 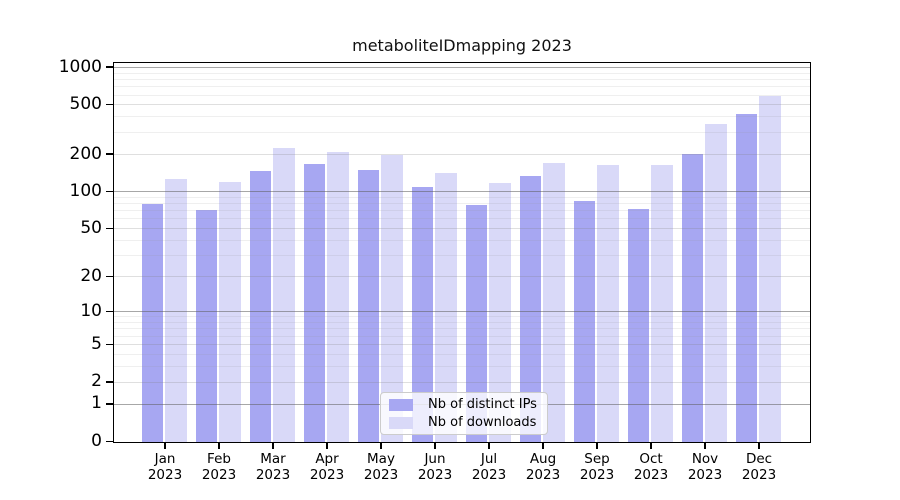 What do you see at coordinates (422, 314) in the screenshot?
I see `bar-distinct-ips-jun` at bounding box center [422, 314].